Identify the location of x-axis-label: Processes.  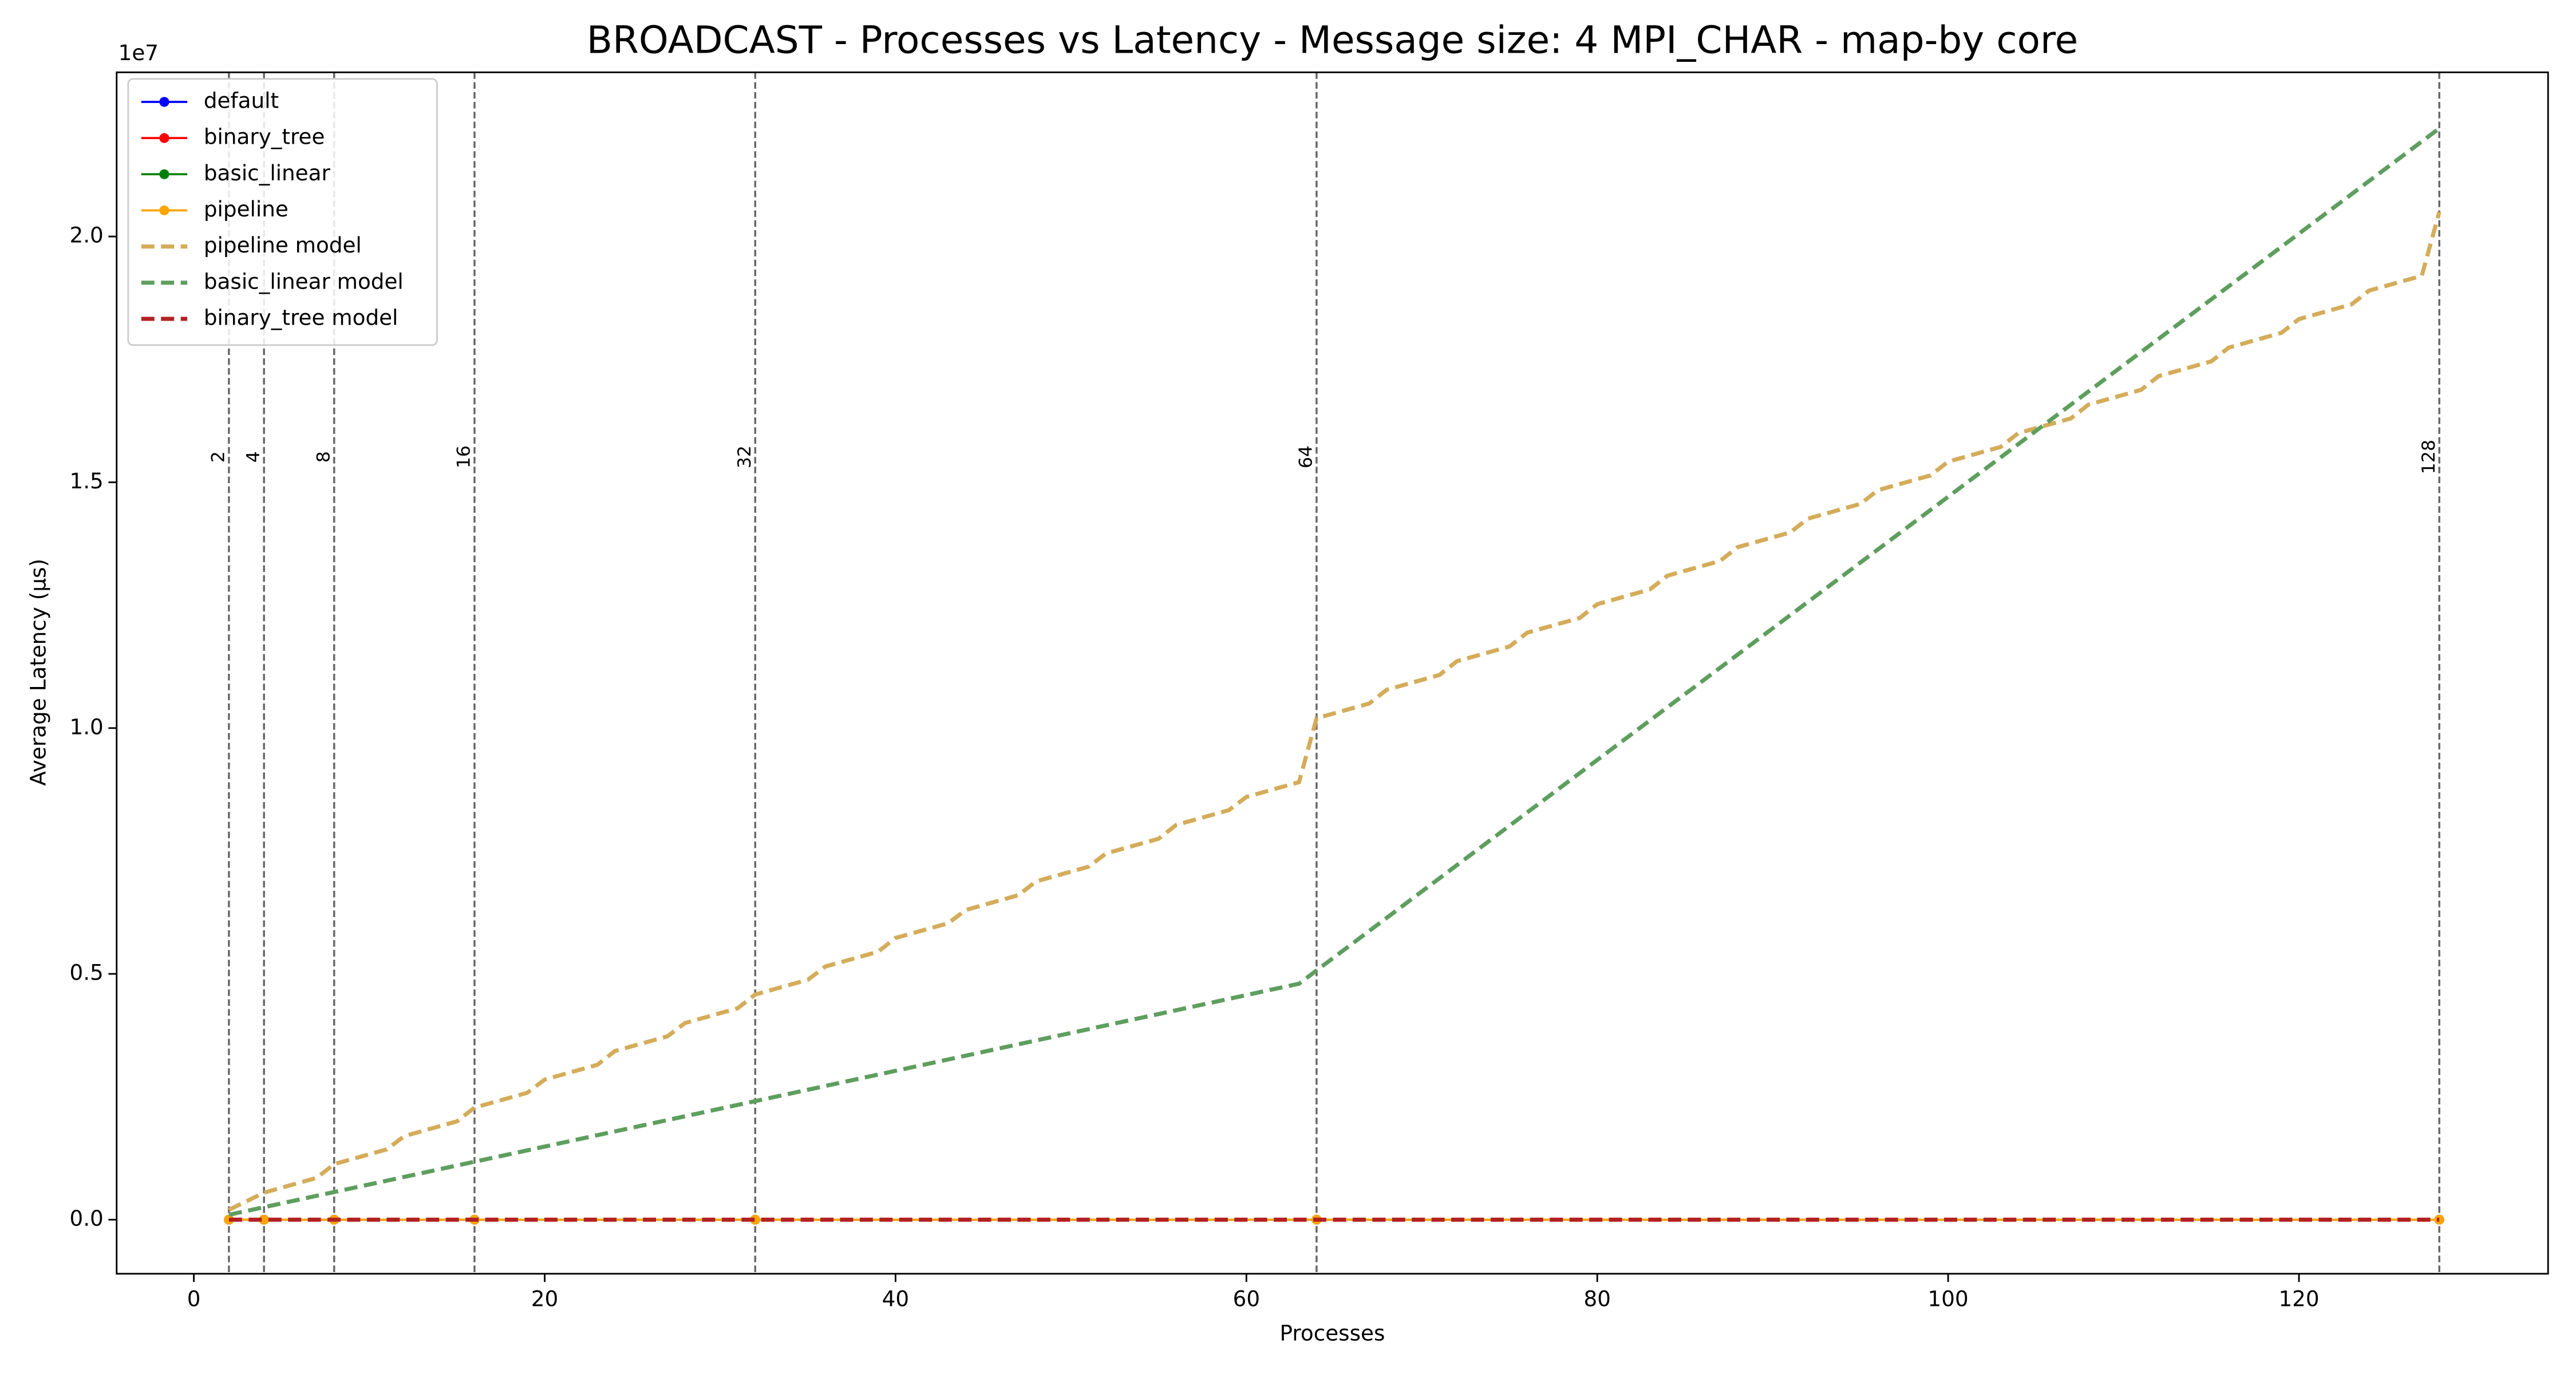
(1332, 1333).